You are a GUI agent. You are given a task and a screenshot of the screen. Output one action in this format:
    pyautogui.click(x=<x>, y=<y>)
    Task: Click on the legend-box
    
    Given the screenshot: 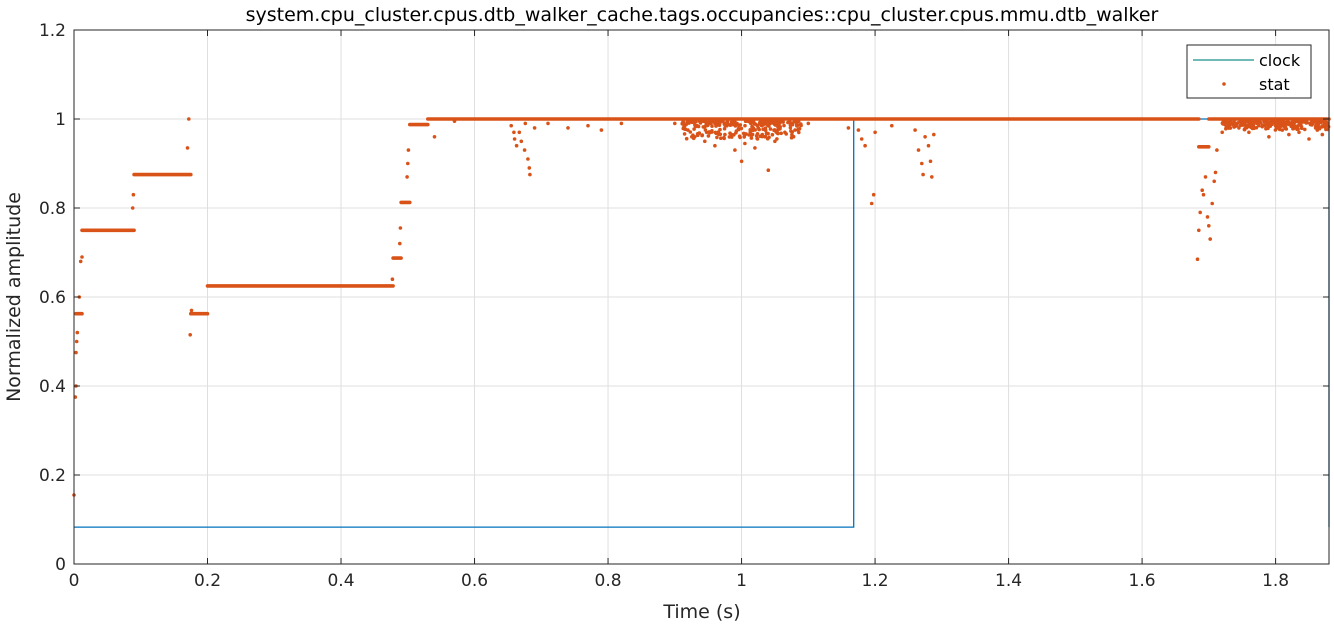 What is the action you would take?
    pyautogui.click(x=1249, y=71)
    